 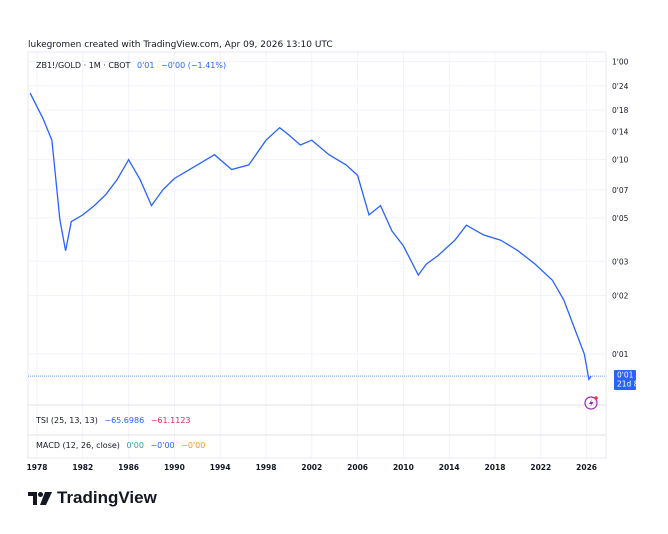 What do you see at coordinates (449, 467) in the screenshot?
I see `x-tick-label: 2014` at bounding box center [449, 467].